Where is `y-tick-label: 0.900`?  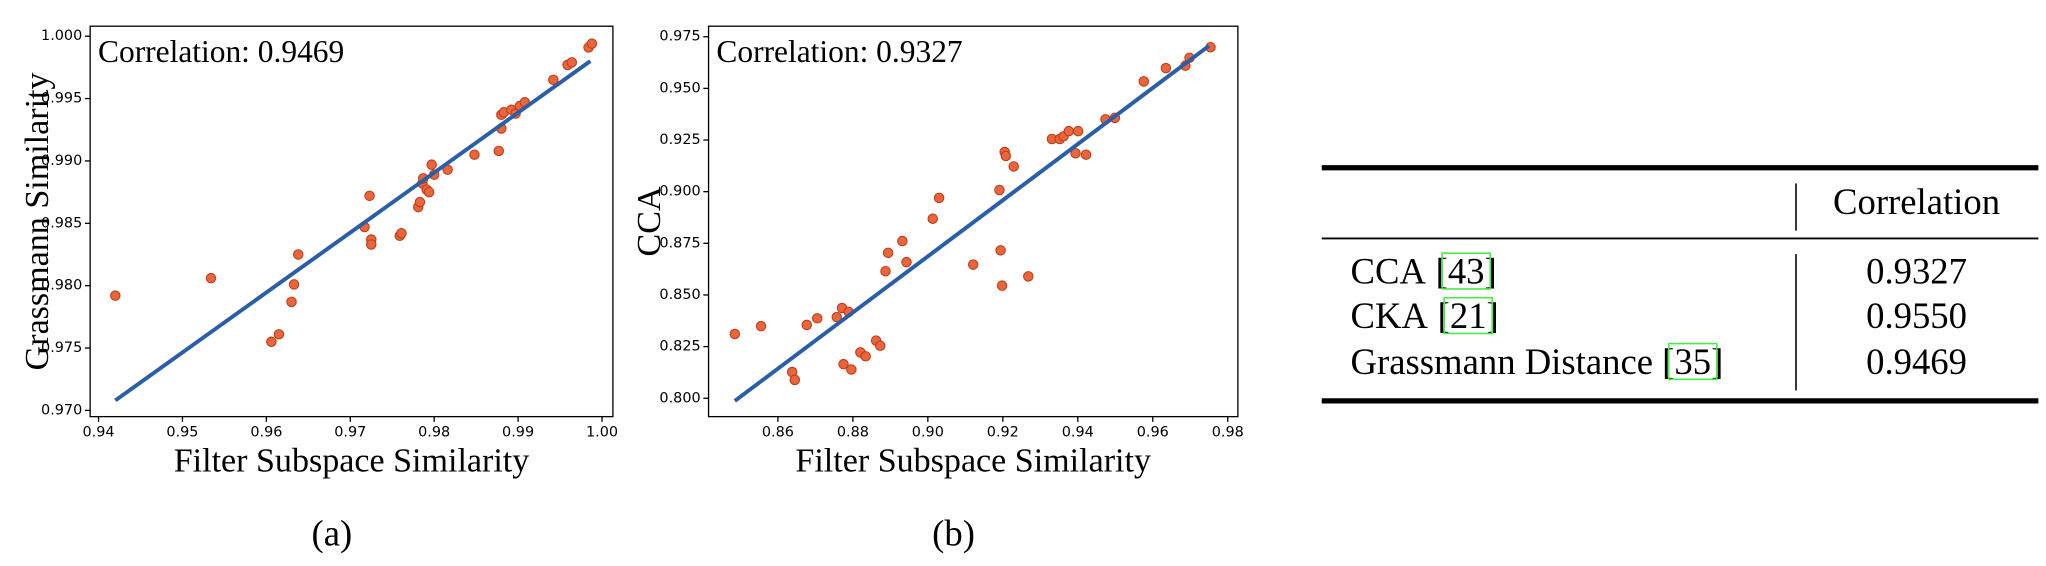
y-tick-label: 0.900 is located at coordinates (679, 192).